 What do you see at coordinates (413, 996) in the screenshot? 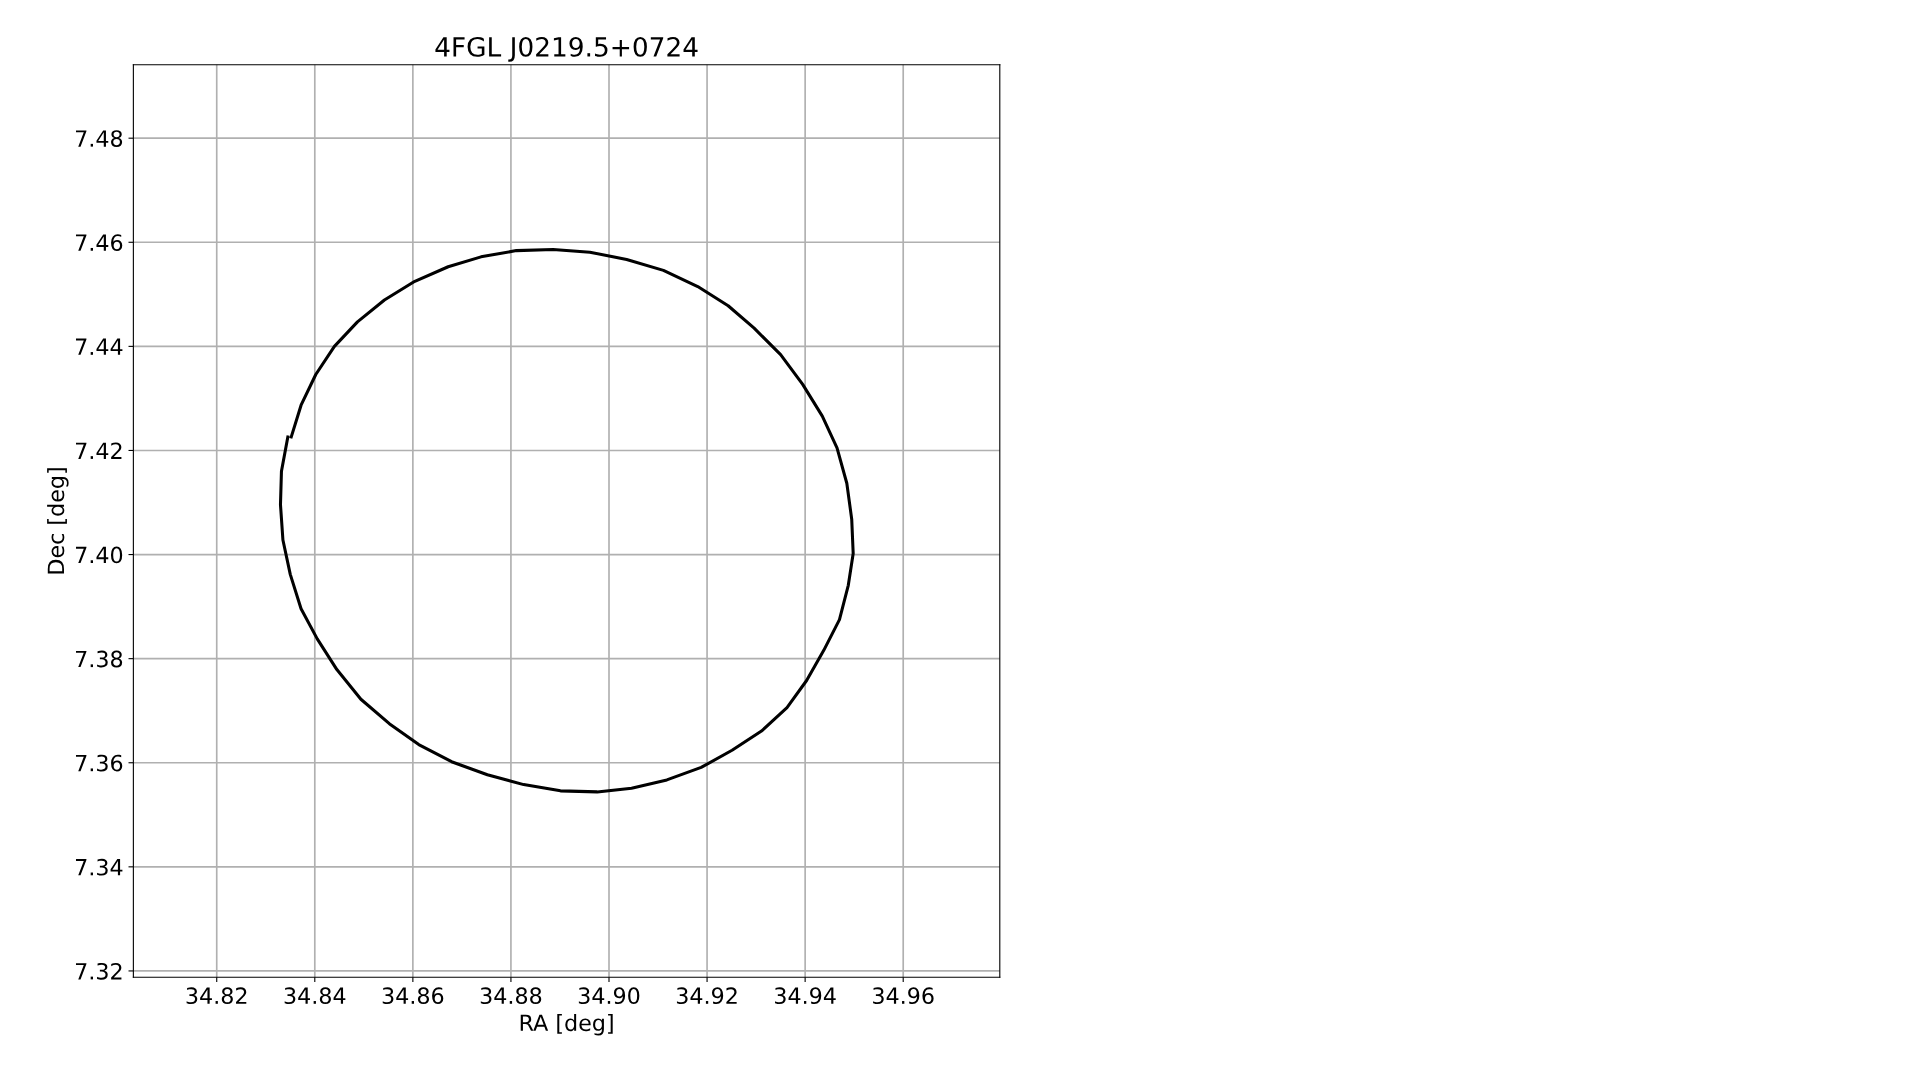
I see `x-tick-label: 34.86` at bounding box center [413, 996].